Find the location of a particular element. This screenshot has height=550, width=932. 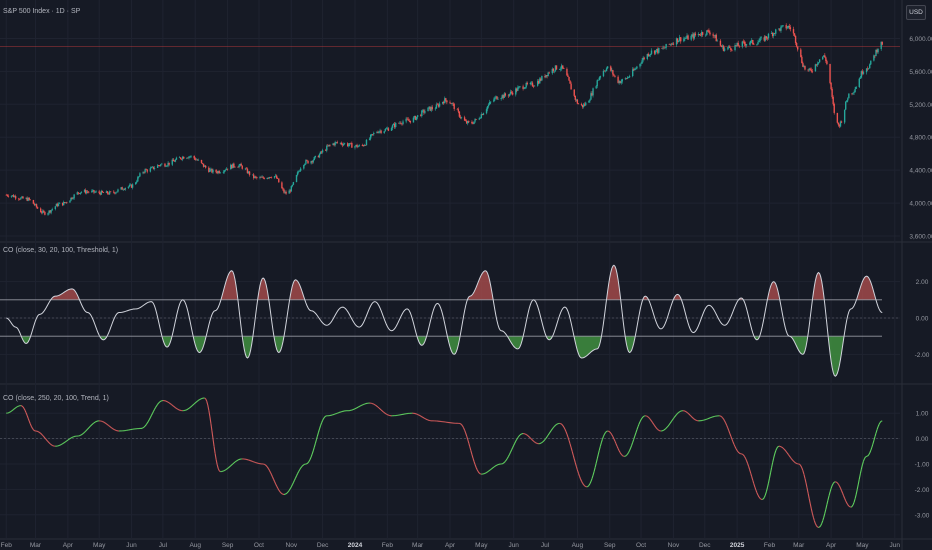

time-tick-label: Jun is located at coordinates (513, 545).